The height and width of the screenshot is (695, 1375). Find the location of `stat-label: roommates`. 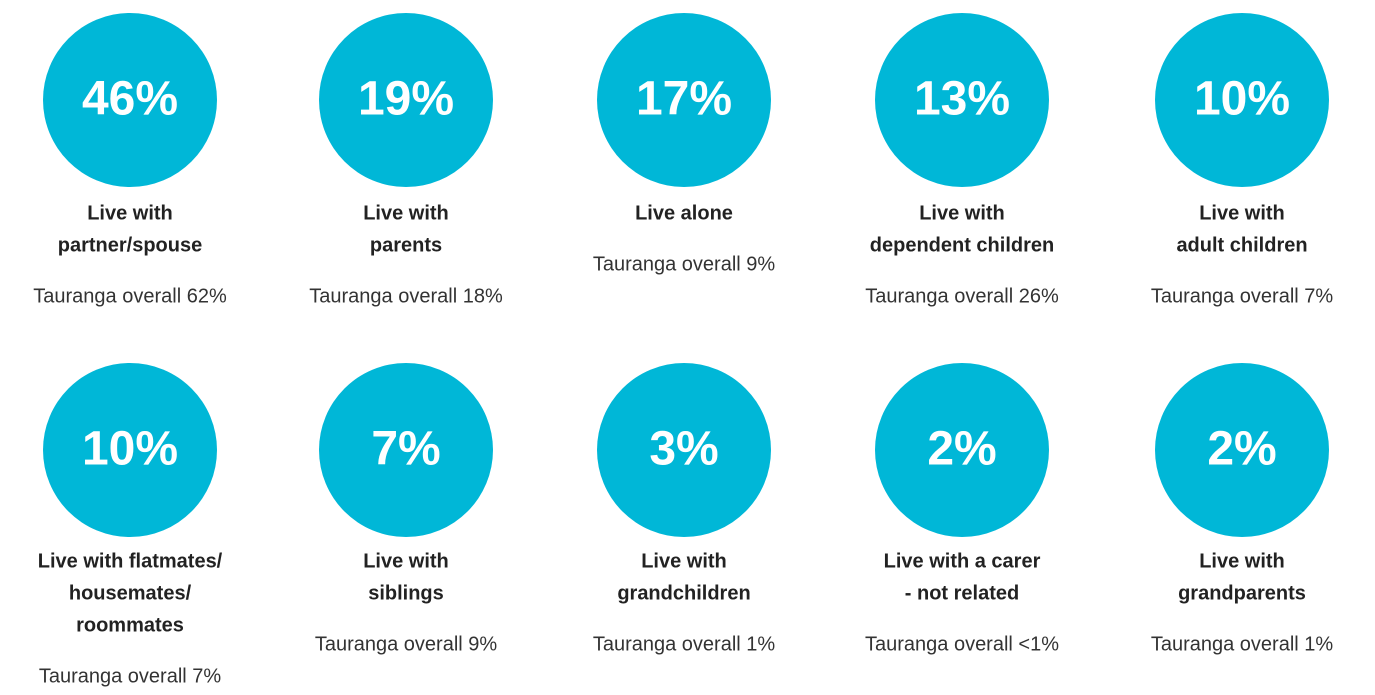

stat-label: roommates is located at coordinates (130, 625).